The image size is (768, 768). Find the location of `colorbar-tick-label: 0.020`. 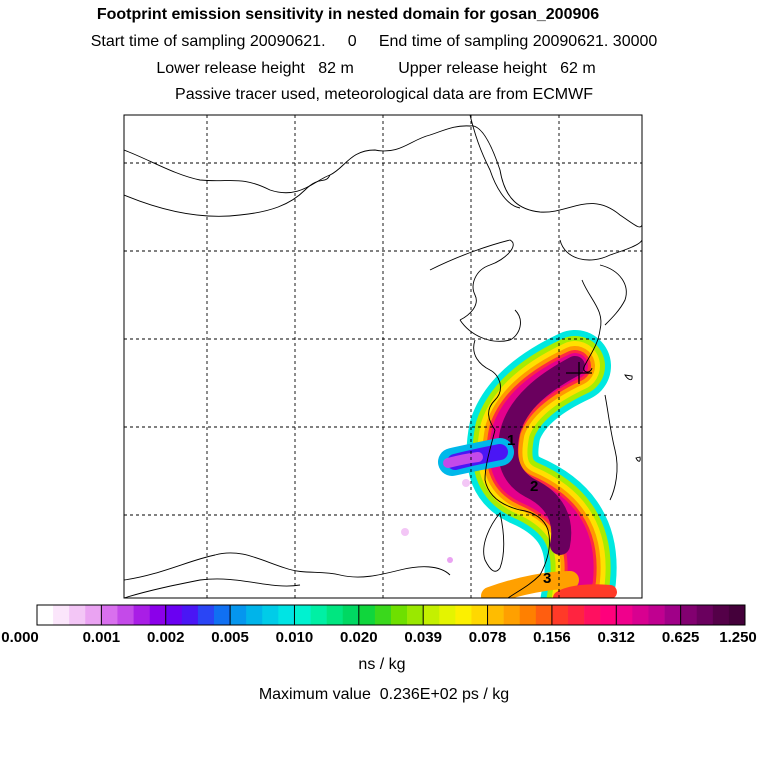

colorbar-tick-label: 0.020 is located at coordinates (359, 637).